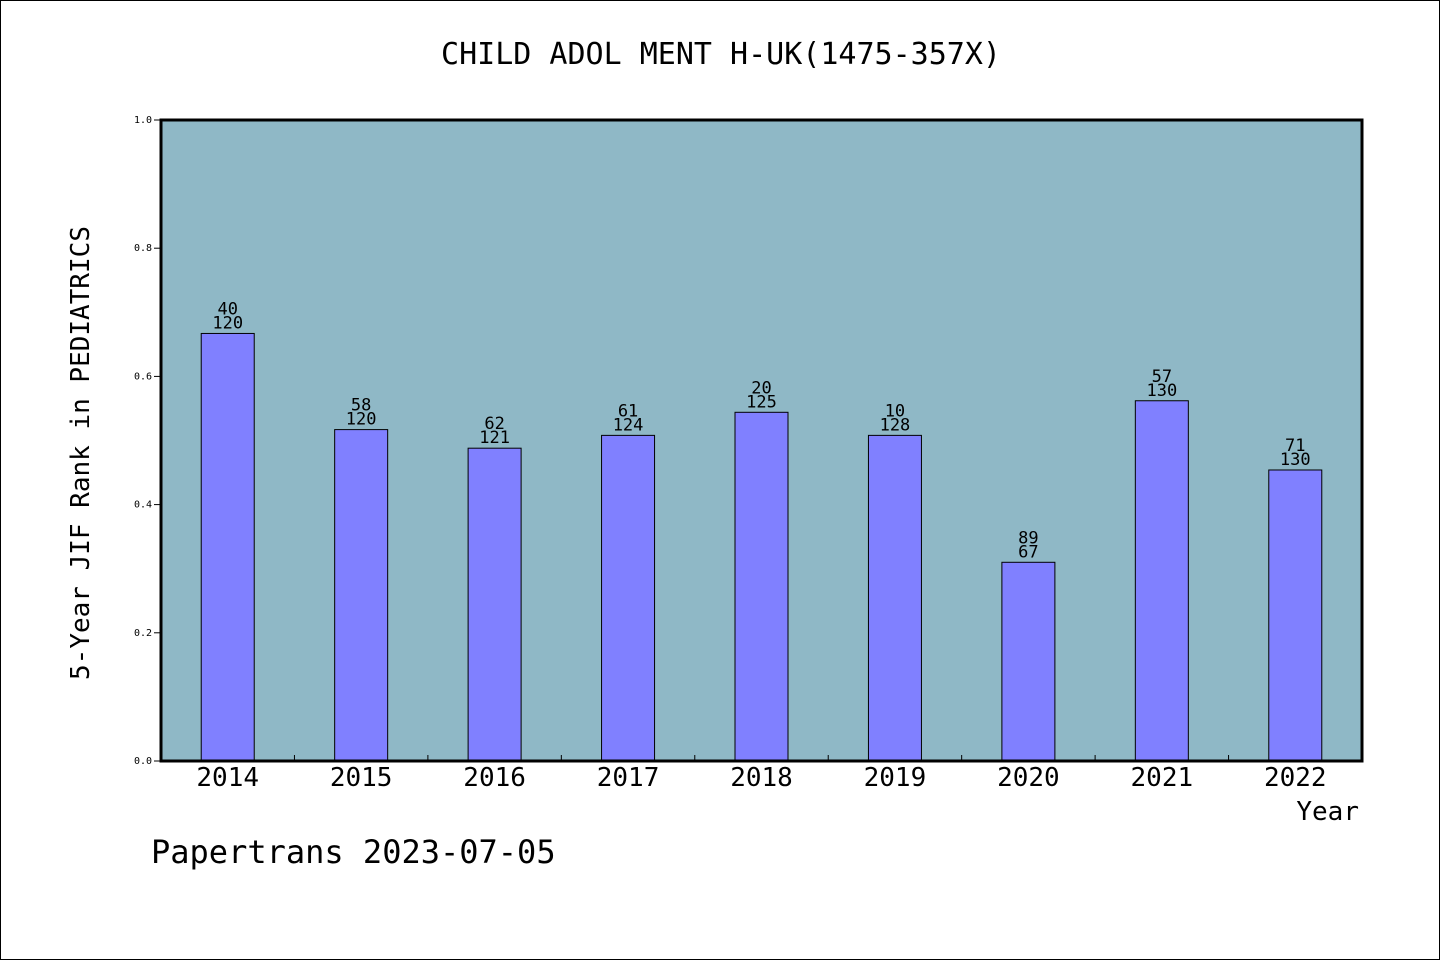  Describe the element at coordinates (143, 505) in the screenshot. I see `y-tick-label: 0.4` at that location.